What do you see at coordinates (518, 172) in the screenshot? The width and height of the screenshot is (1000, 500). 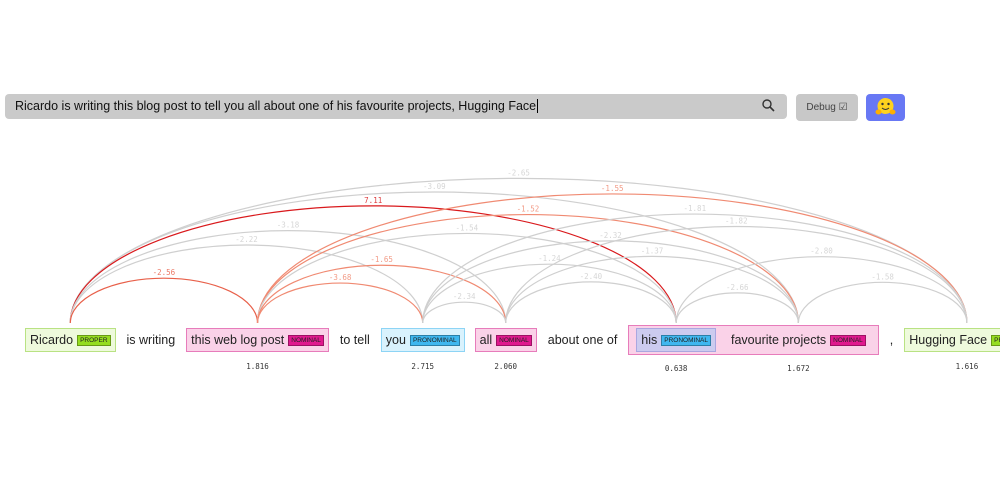 I see `arc-label: -2.65` at bounding box center [518, 172].